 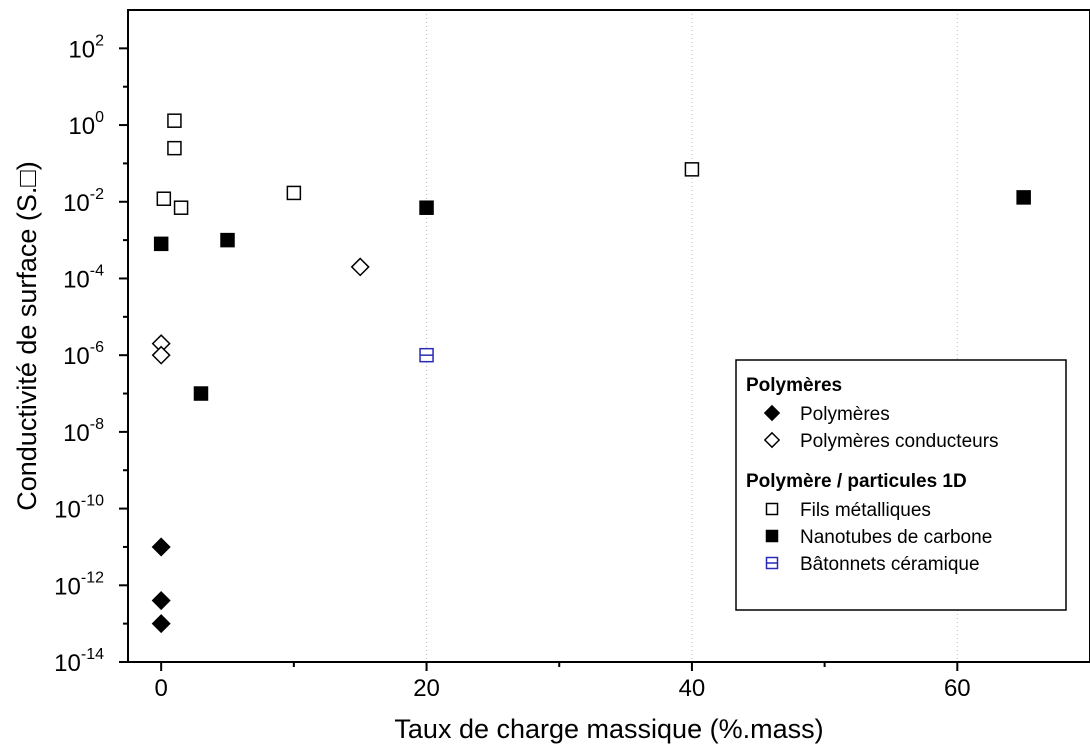 I want to click on legend-marker-polymeres-conducteurs, so click(x=772, y=440).